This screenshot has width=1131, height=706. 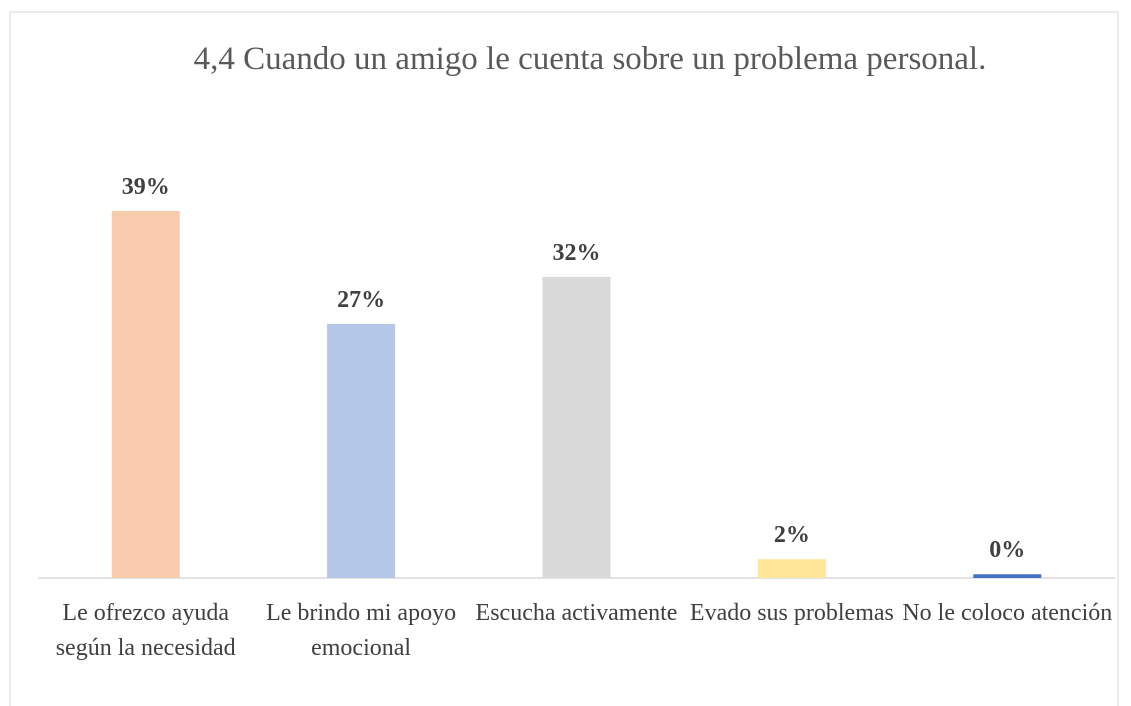 What do you see at coordinates (361, 630) in the screenshot?
I see `x-tick-label: Le brindo mi apoyo emocional` at bounding box center [361, 630].